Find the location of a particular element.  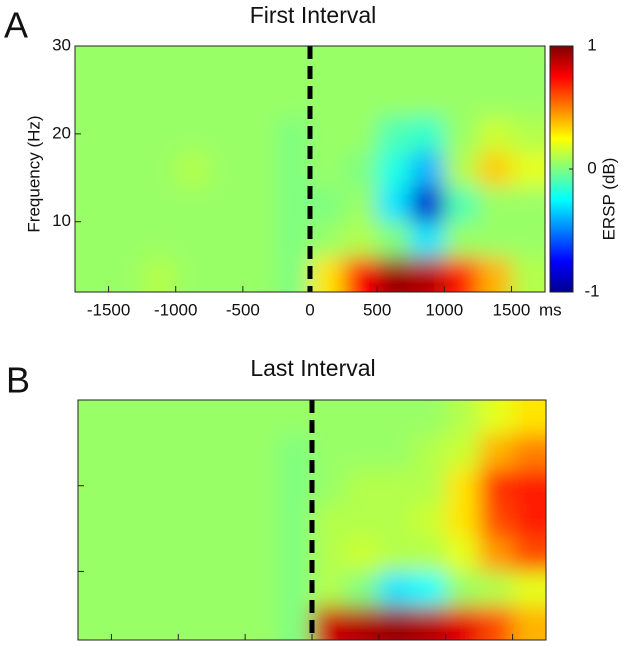

x-tick-label: 500 is located at coordinates (377, 309).